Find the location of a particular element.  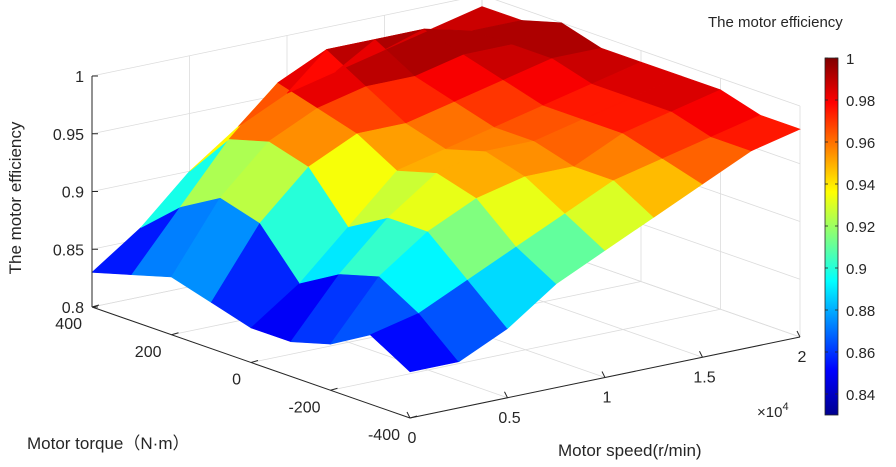

y-axis-label: Motor torque（N·m） is located at coordinates (108, 443).